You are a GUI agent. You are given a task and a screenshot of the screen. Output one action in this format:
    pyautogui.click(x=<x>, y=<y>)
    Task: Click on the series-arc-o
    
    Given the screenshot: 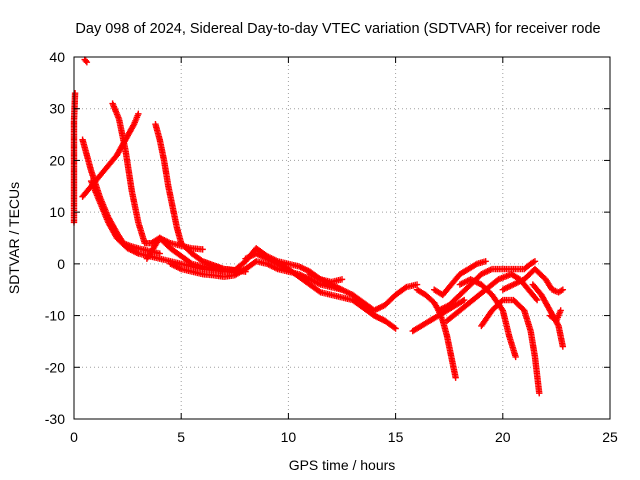 What is the action you would take?
    pyautogui.click(x=436, y=333)
    